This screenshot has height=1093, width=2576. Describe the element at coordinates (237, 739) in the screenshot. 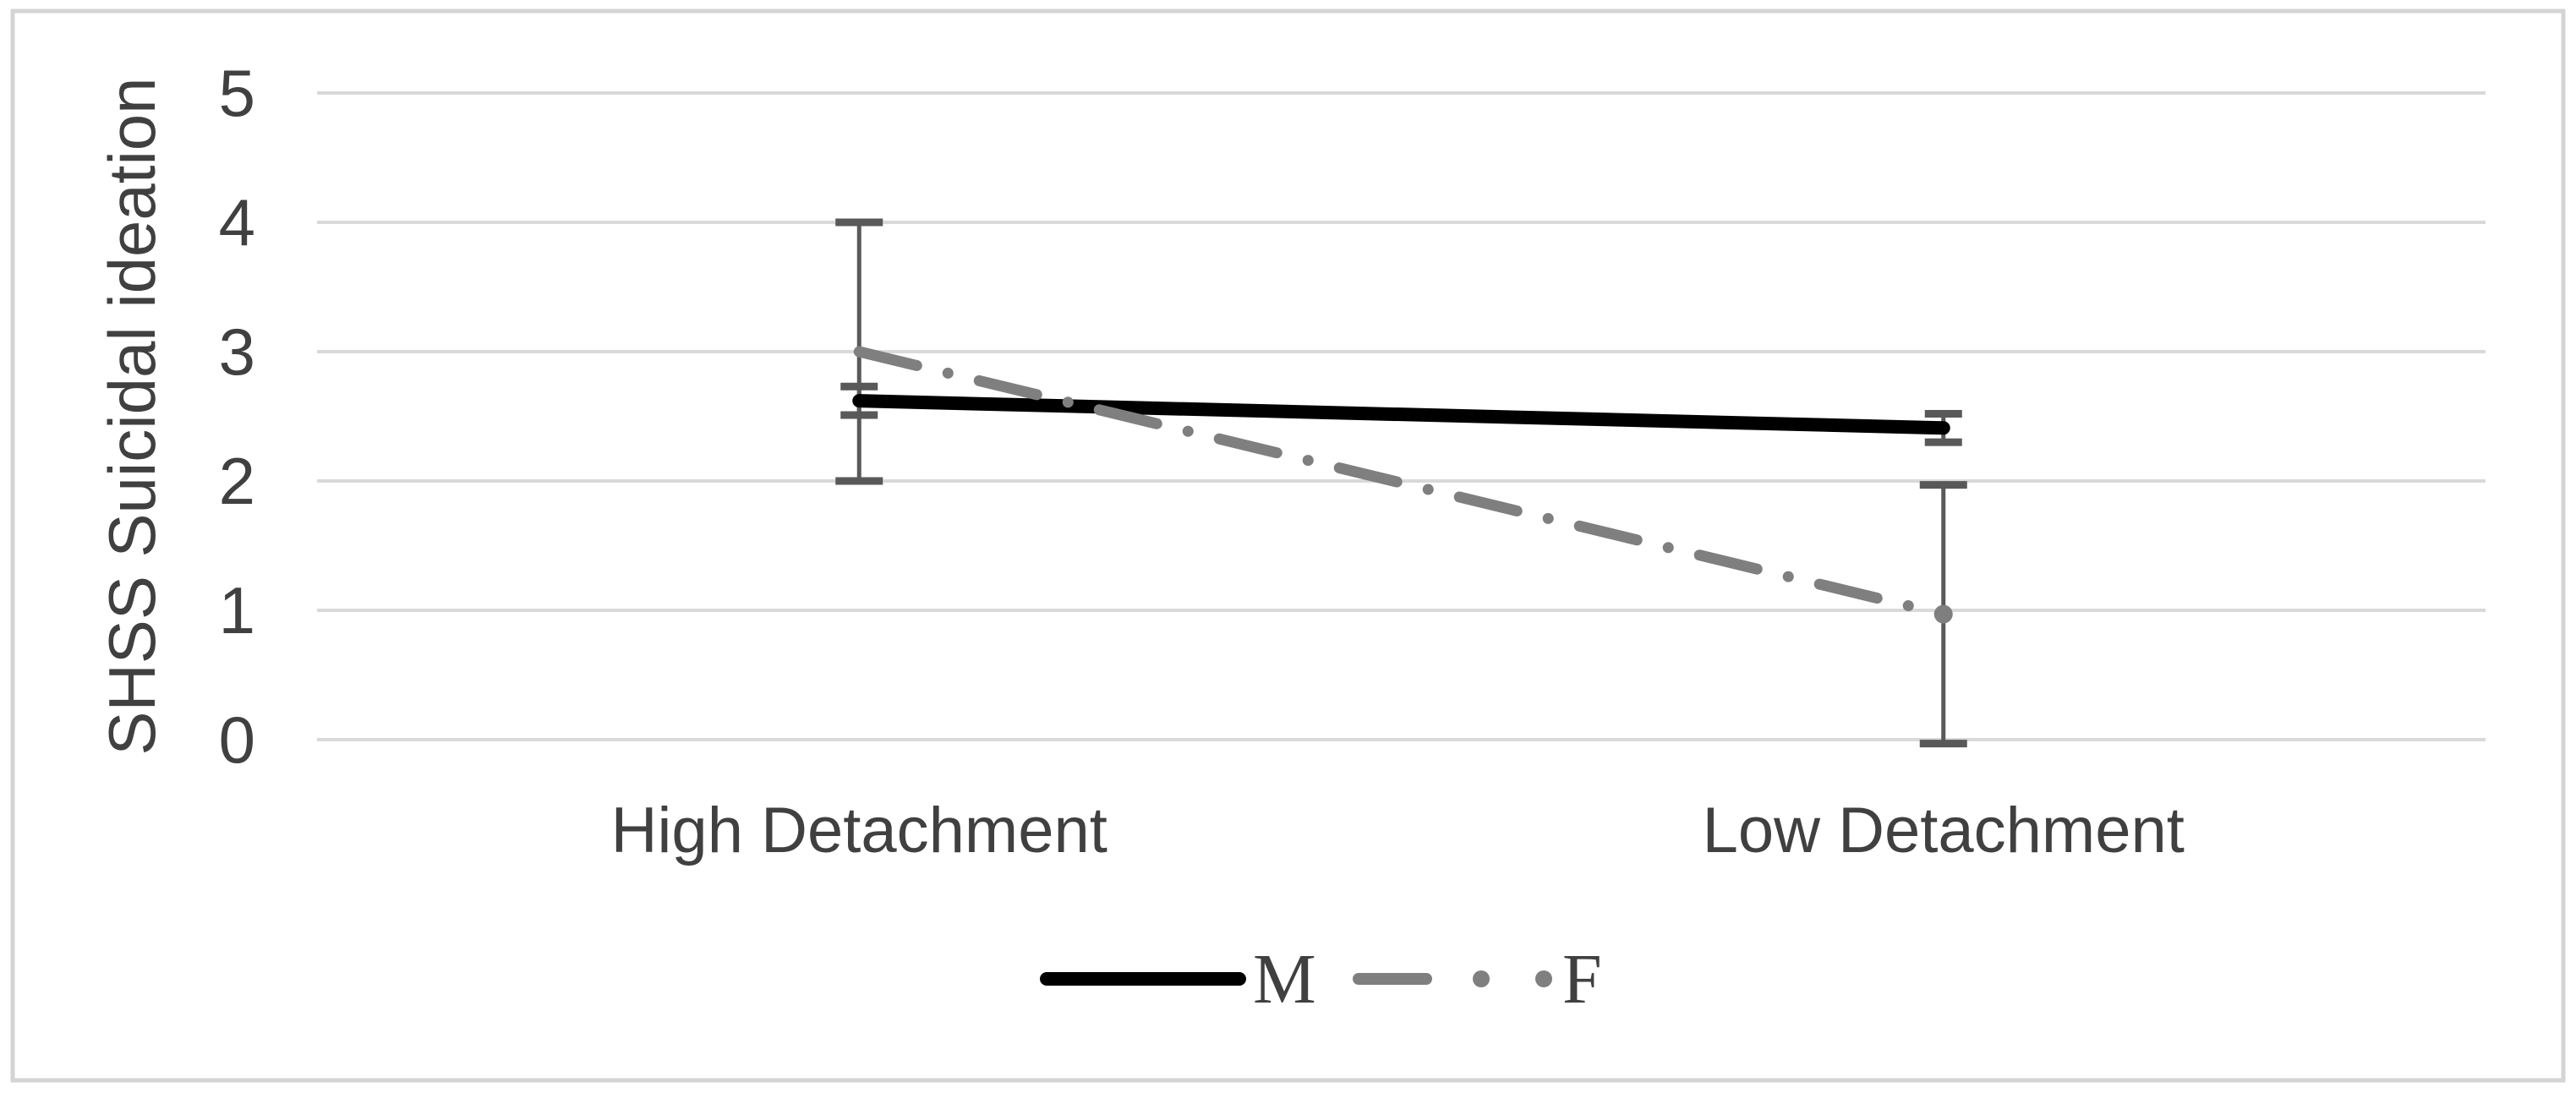

I see `y-tick-label: 0` at that location.